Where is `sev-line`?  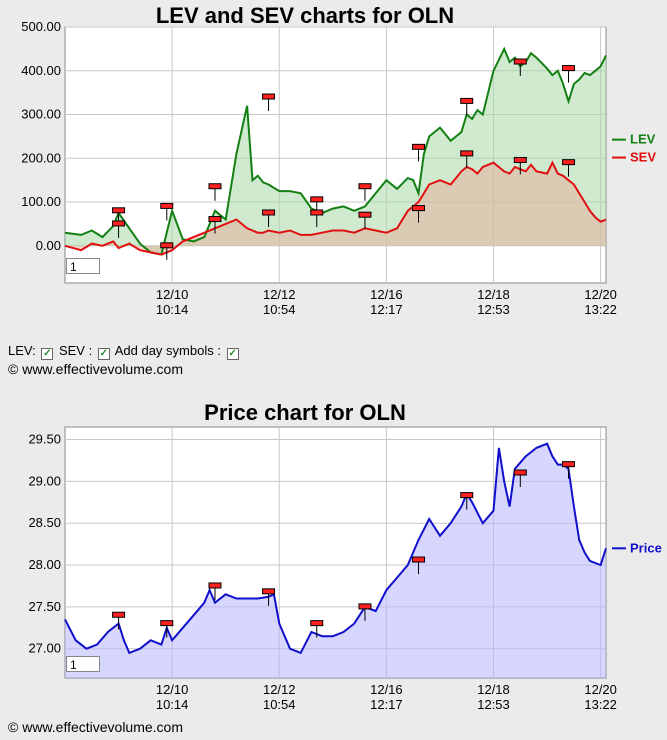 sev-line is located at coordinates (335, 208).